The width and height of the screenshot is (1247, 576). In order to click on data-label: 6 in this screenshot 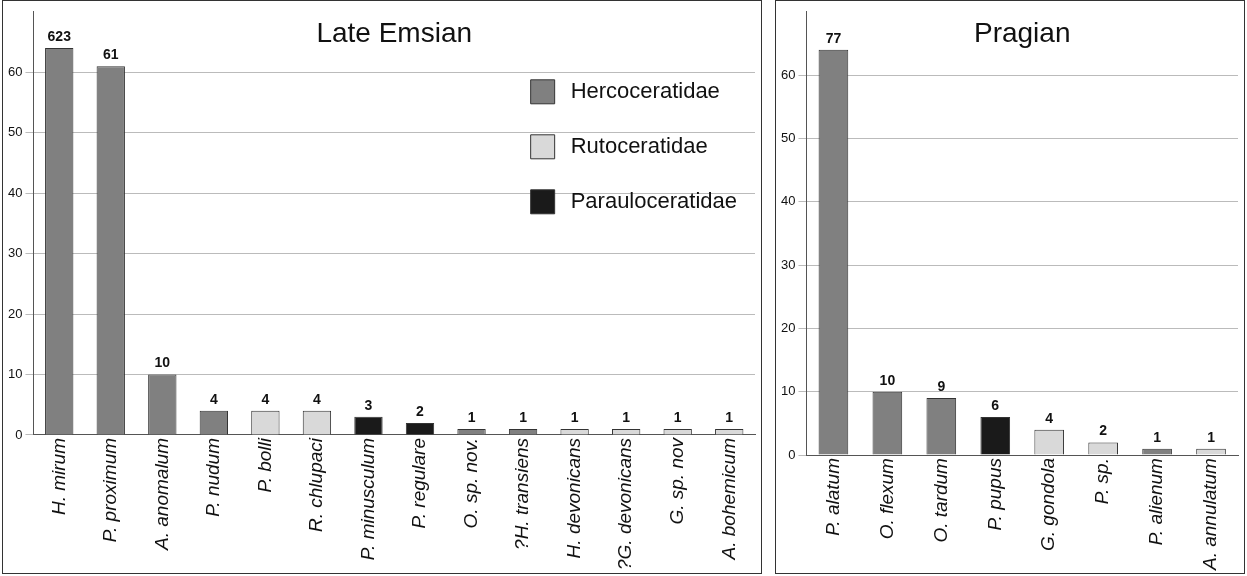, I will do `click(995, 404)`.